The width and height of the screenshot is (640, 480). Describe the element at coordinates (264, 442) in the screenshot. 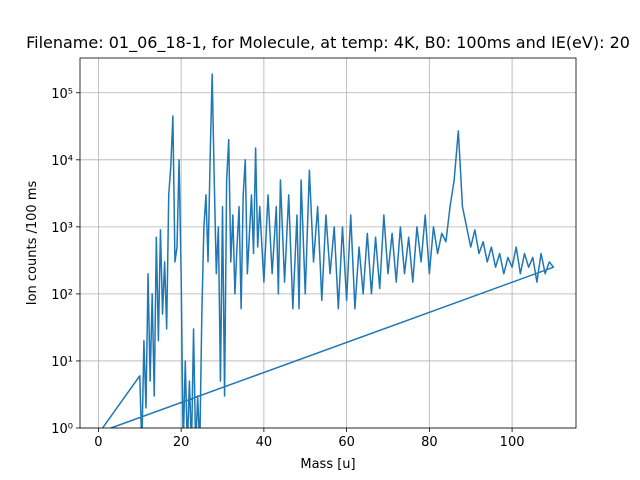

I see `x-tick-label: 40` at that location.